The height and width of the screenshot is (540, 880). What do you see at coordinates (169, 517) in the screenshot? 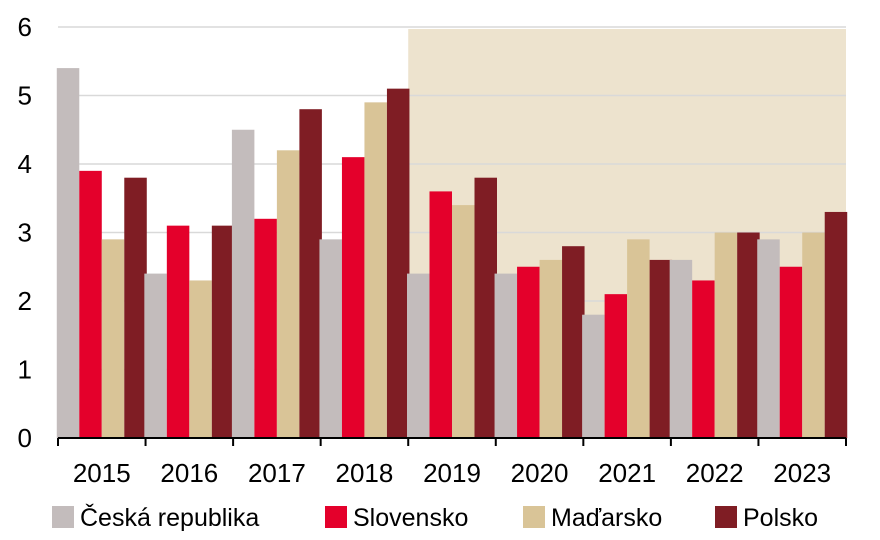
I see `legend-label: Česká republika` at bounding box center [169, 517].